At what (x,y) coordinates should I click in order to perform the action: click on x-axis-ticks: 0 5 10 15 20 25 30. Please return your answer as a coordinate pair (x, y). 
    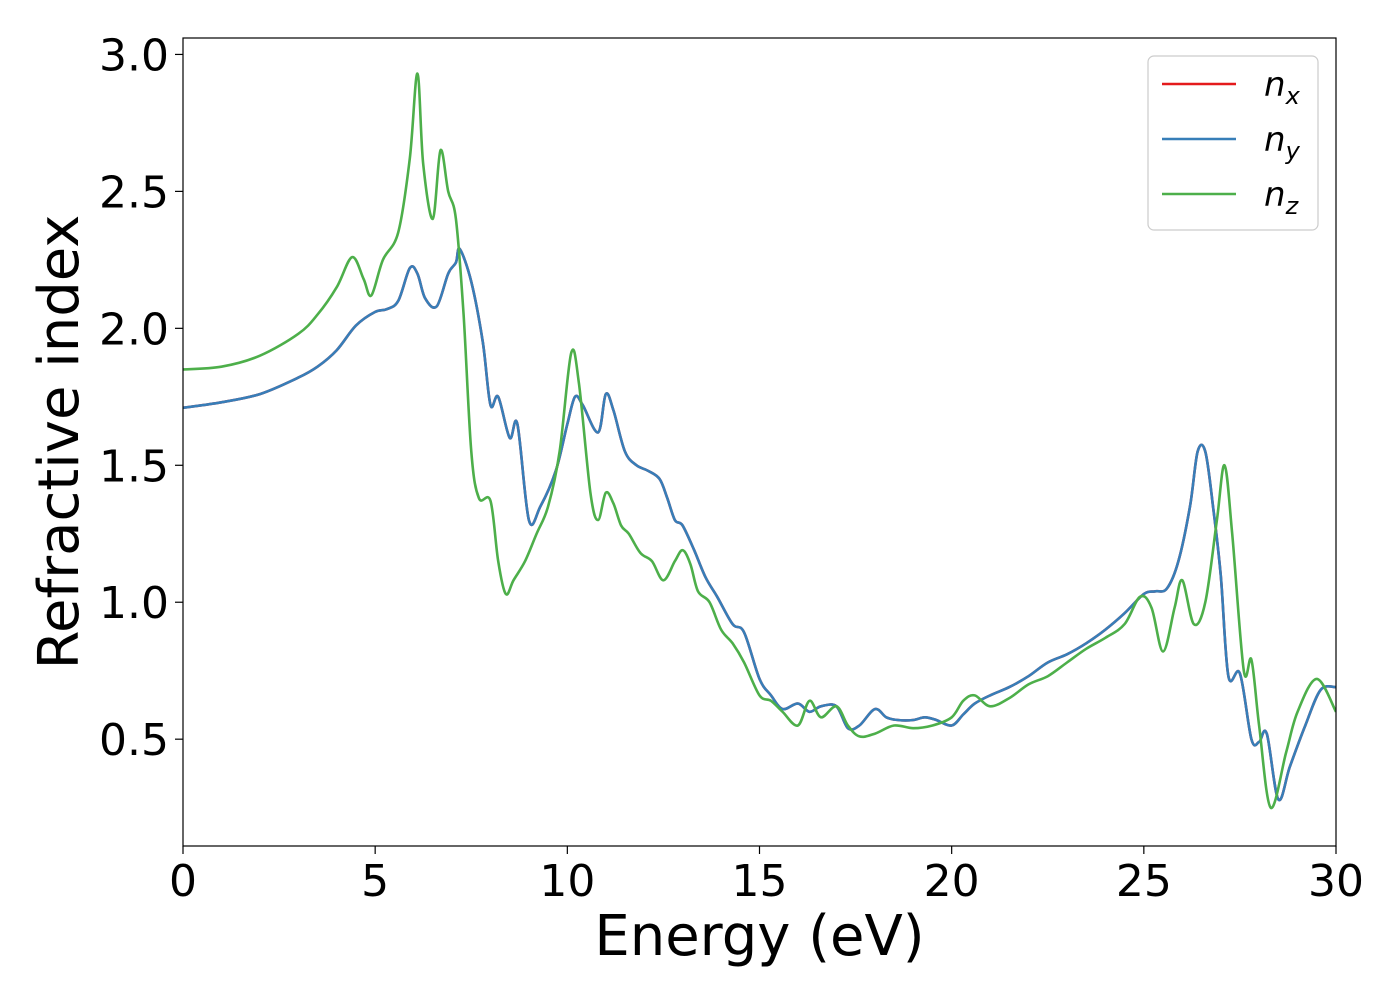
    Looking at the image, I should click on (766, 876).